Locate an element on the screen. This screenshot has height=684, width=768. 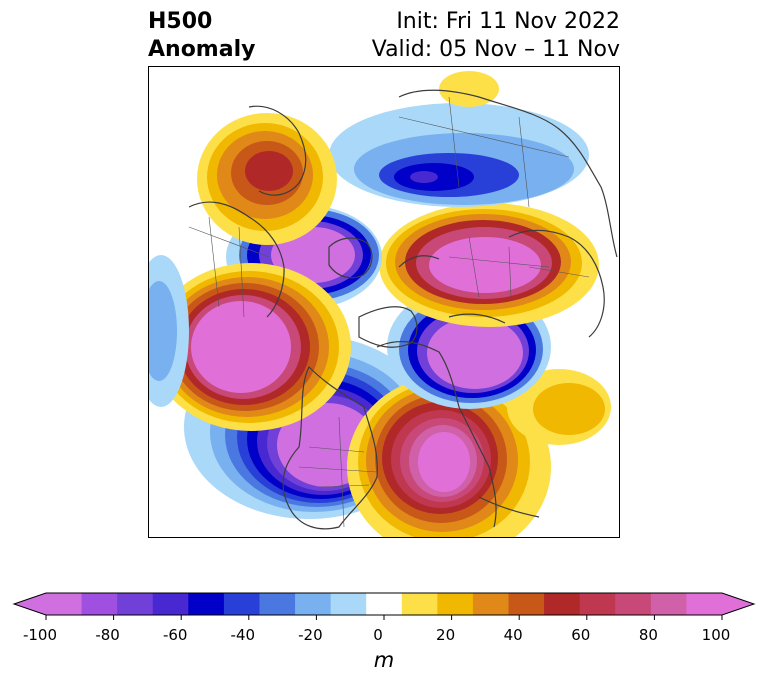
colorbar-tick-label: -60 is located at coordinates (175, 635).